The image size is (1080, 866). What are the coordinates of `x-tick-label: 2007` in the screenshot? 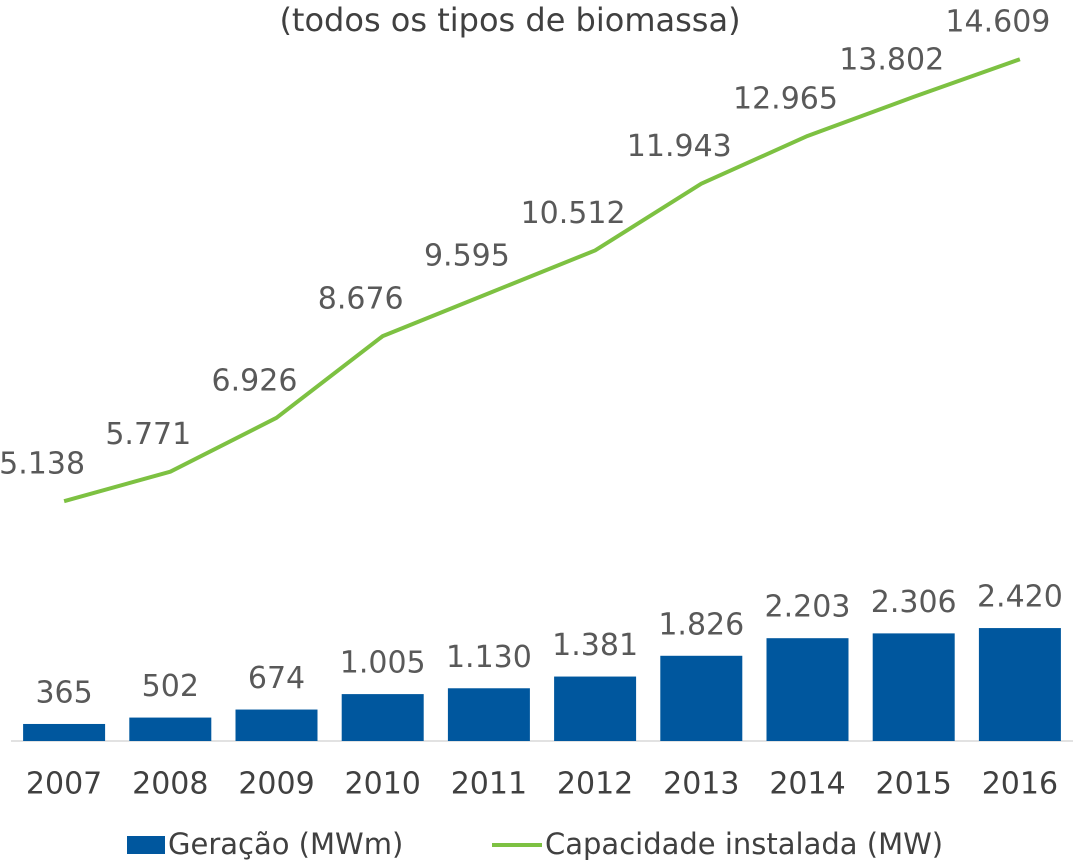 It's located at (64, 784).